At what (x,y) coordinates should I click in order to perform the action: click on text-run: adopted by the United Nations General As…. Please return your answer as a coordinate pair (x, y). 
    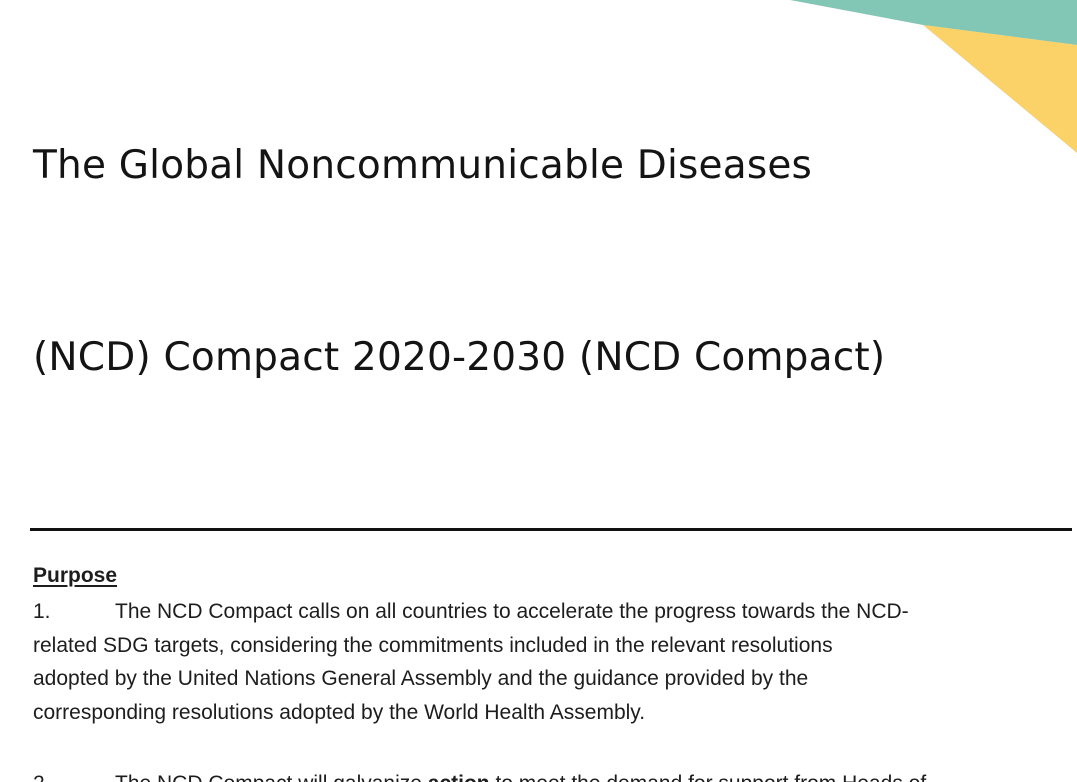
    Looking at the image, I should click on (421, 678).